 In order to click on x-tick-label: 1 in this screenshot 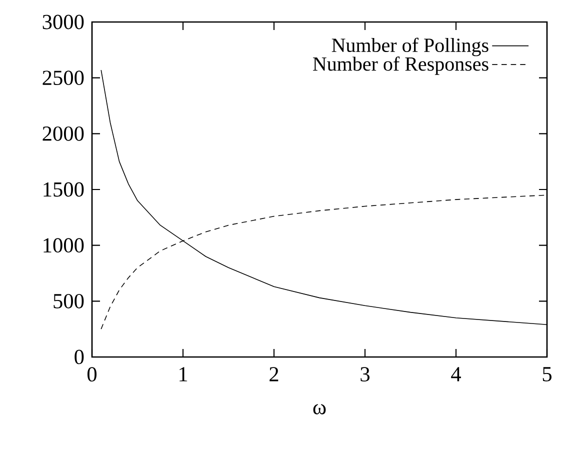, I will do `click(184, 374)`.